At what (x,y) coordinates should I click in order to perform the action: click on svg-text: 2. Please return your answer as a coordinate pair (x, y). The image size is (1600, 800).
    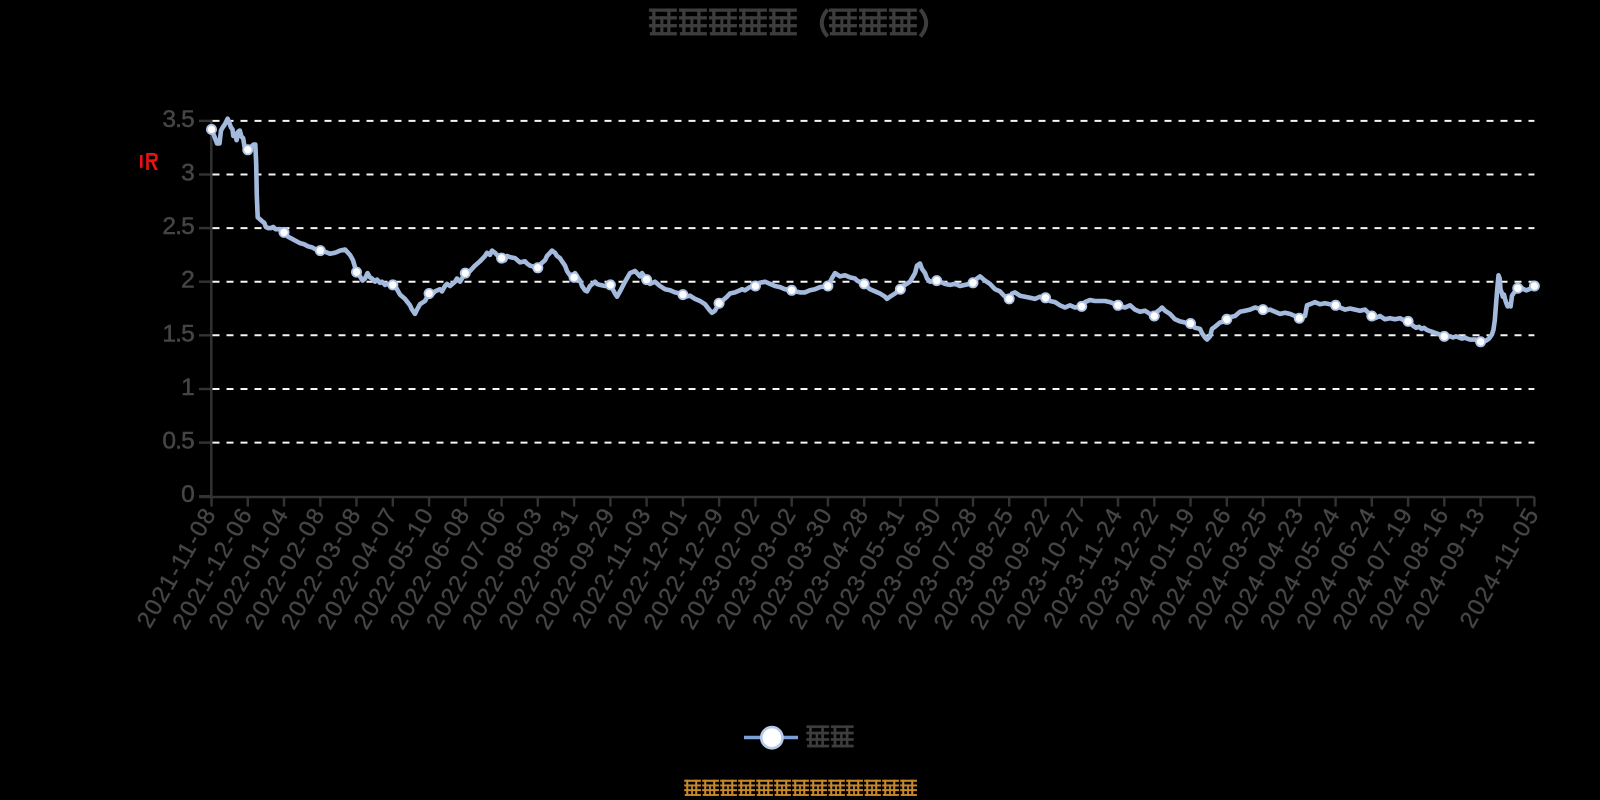
    Looking at the image, I should click on (187, 280).